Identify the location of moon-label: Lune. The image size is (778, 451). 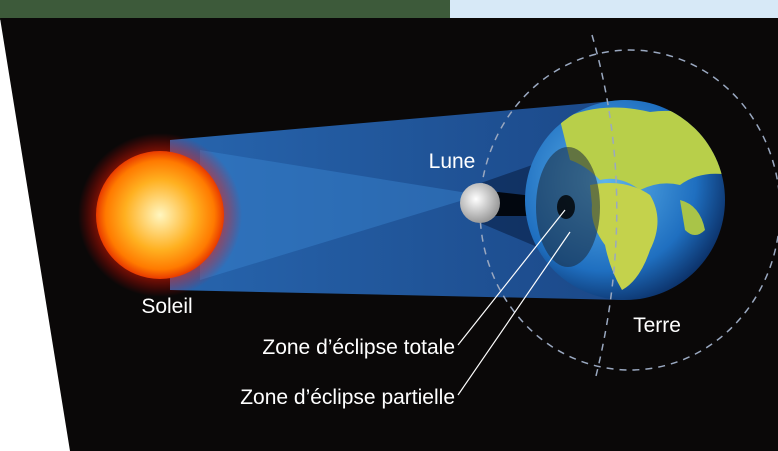
(452, 161).